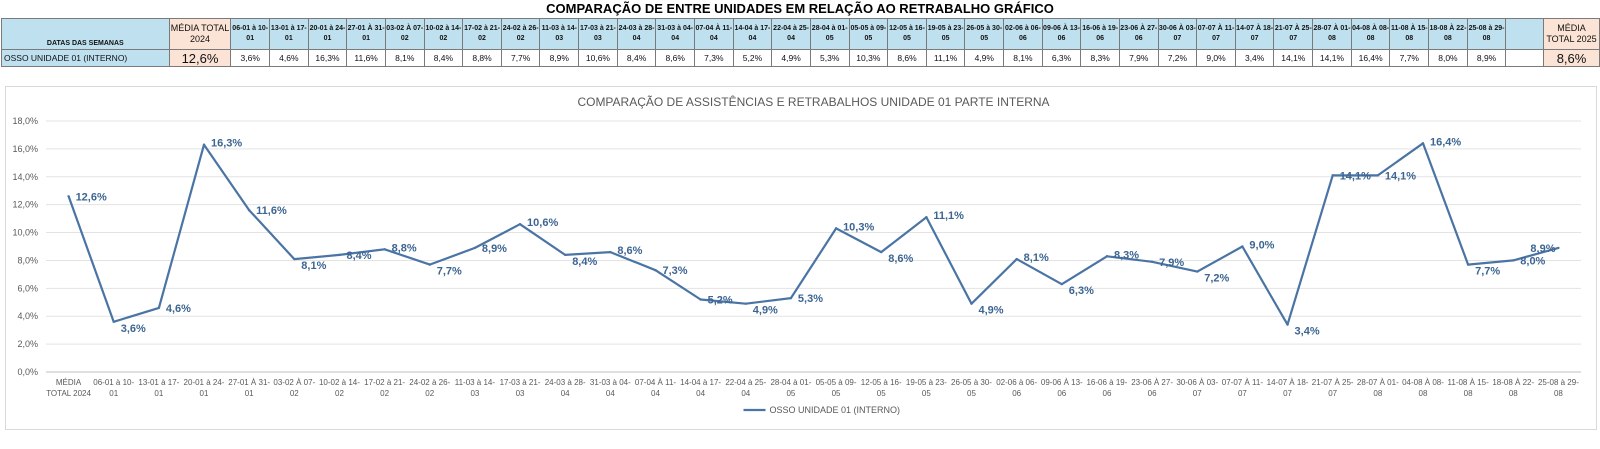 This screenshot has height=449, width=1600. Describe the element at coordinates (200, 58) in the screenshot. I see `avg-2024-value: 12,6%` at that location.